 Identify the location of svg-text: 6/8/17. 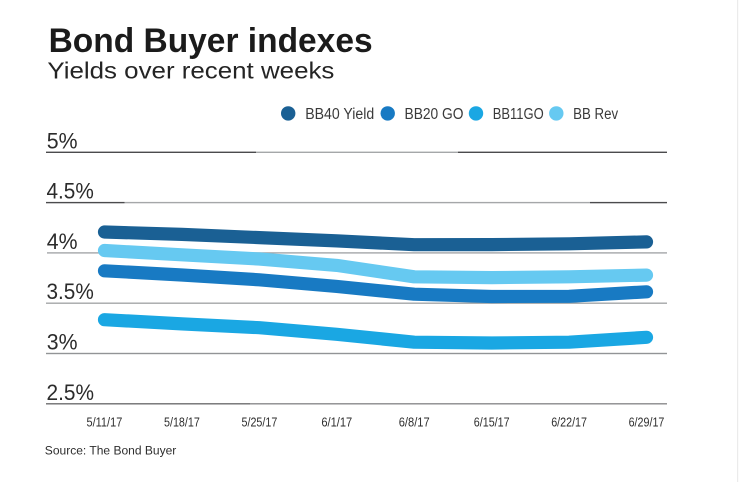
(414, 421).